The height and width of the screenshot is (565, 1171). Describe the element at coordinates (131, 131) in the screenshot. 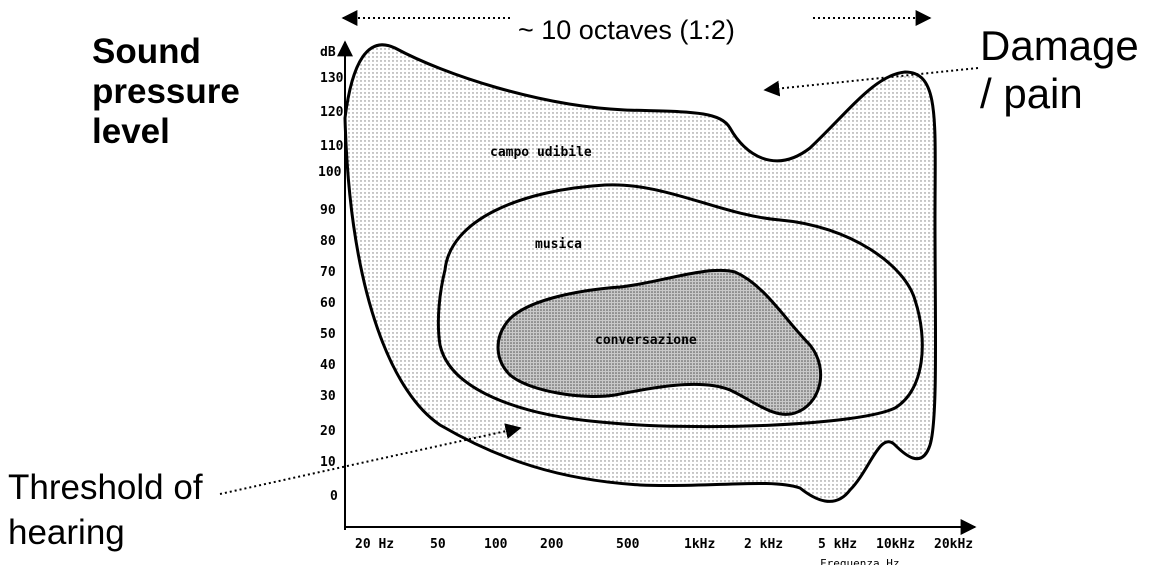

I see `y-title-line-3: level` at that location.